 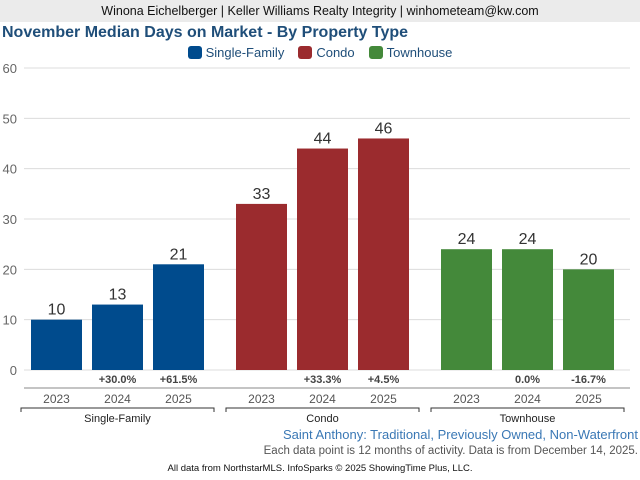 What do you see at coordinates (118, 295) in the screenshot?
I see `bar-value-label: 13` at bounding box center [118, 295].